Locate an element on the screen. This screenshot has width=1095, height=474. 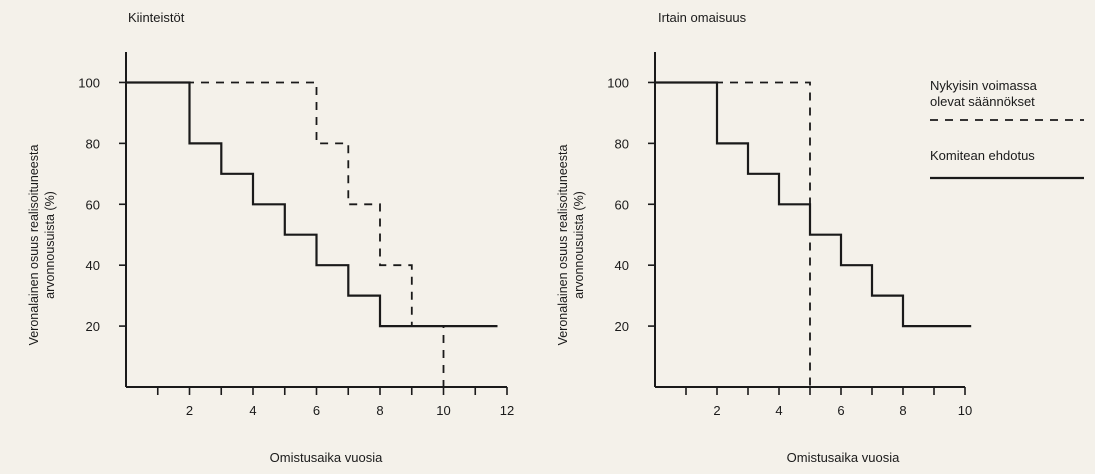
chart2-ylabel-line1: Veronalainen osuus realisoituneesta is located at coordinates (563, 245).